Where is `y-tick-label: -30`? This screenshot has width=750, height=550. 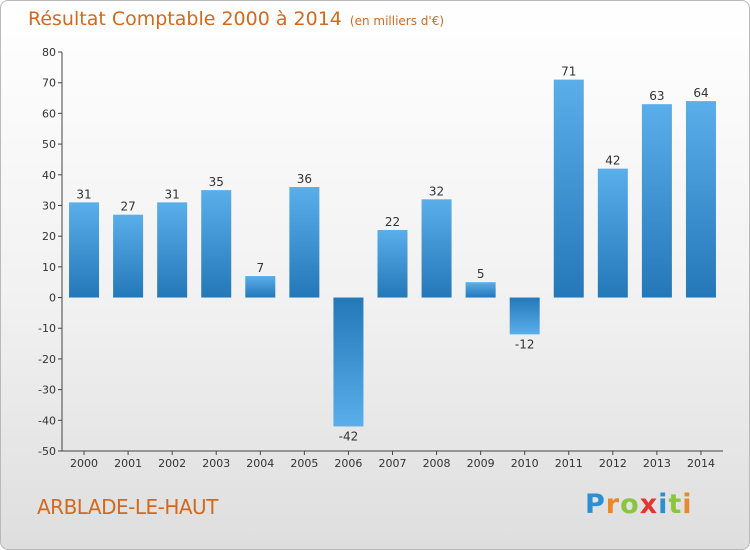
y-tick-label: -30 is located at coordinates (47, 390).